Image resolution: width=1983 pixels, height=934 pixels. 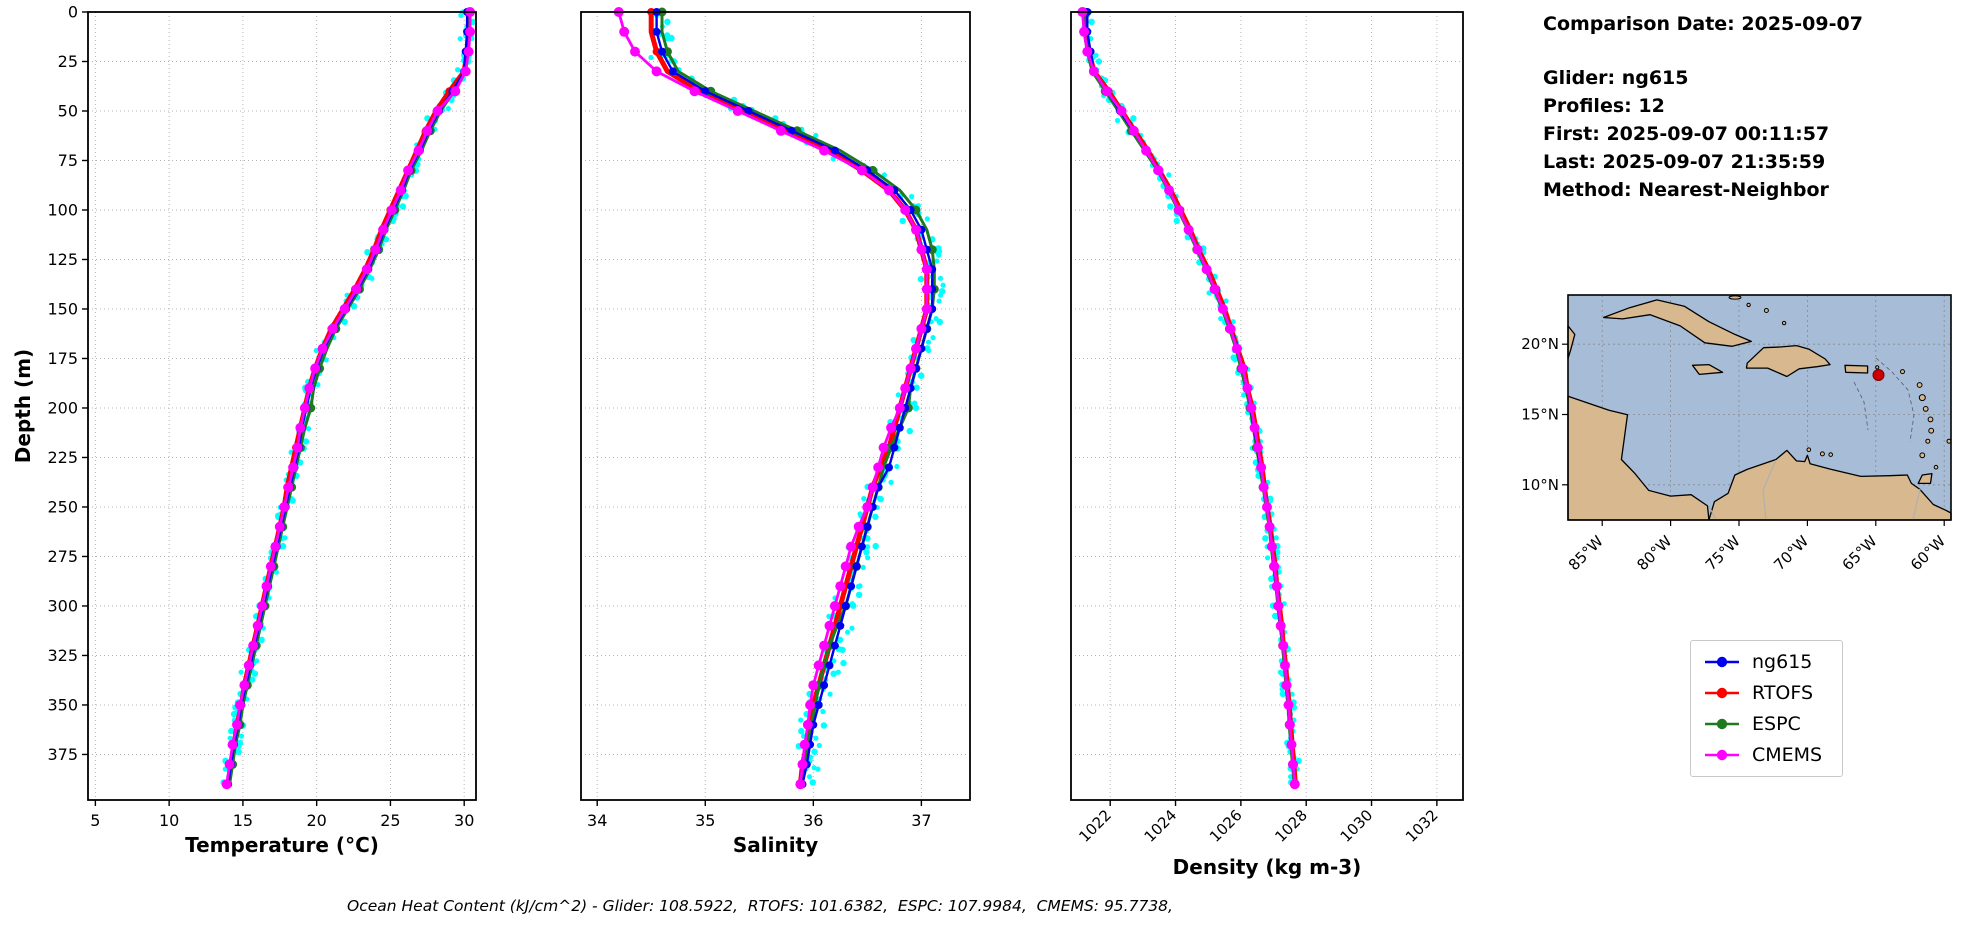 I want to click on x-axis-label: Temperature (°C), so click(x=282, y=845).